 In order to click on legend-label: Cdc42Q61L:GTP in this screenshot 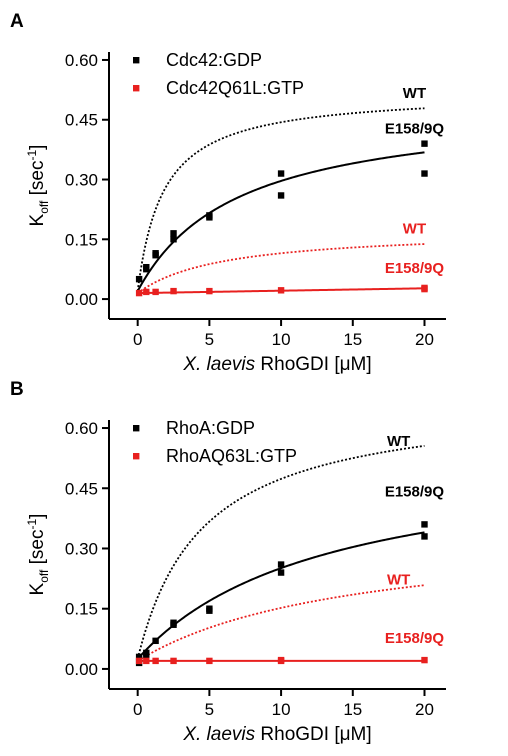, I will do `click(235, 88)`.